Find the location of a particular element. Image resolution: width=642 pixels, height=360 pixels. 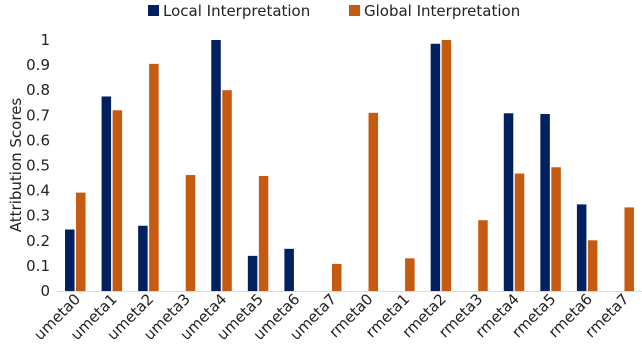

bar-global-rmeta3 is located at coordinates (483, 255).